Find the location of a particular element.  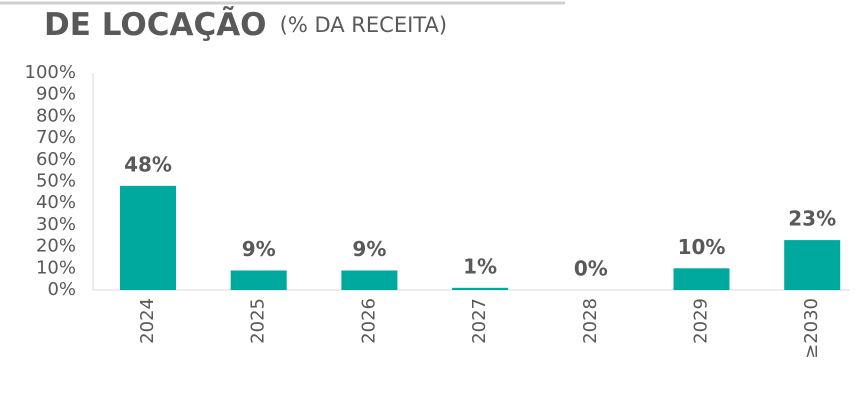

x-tick-label: 2025 is located at coordinates (258, 321).